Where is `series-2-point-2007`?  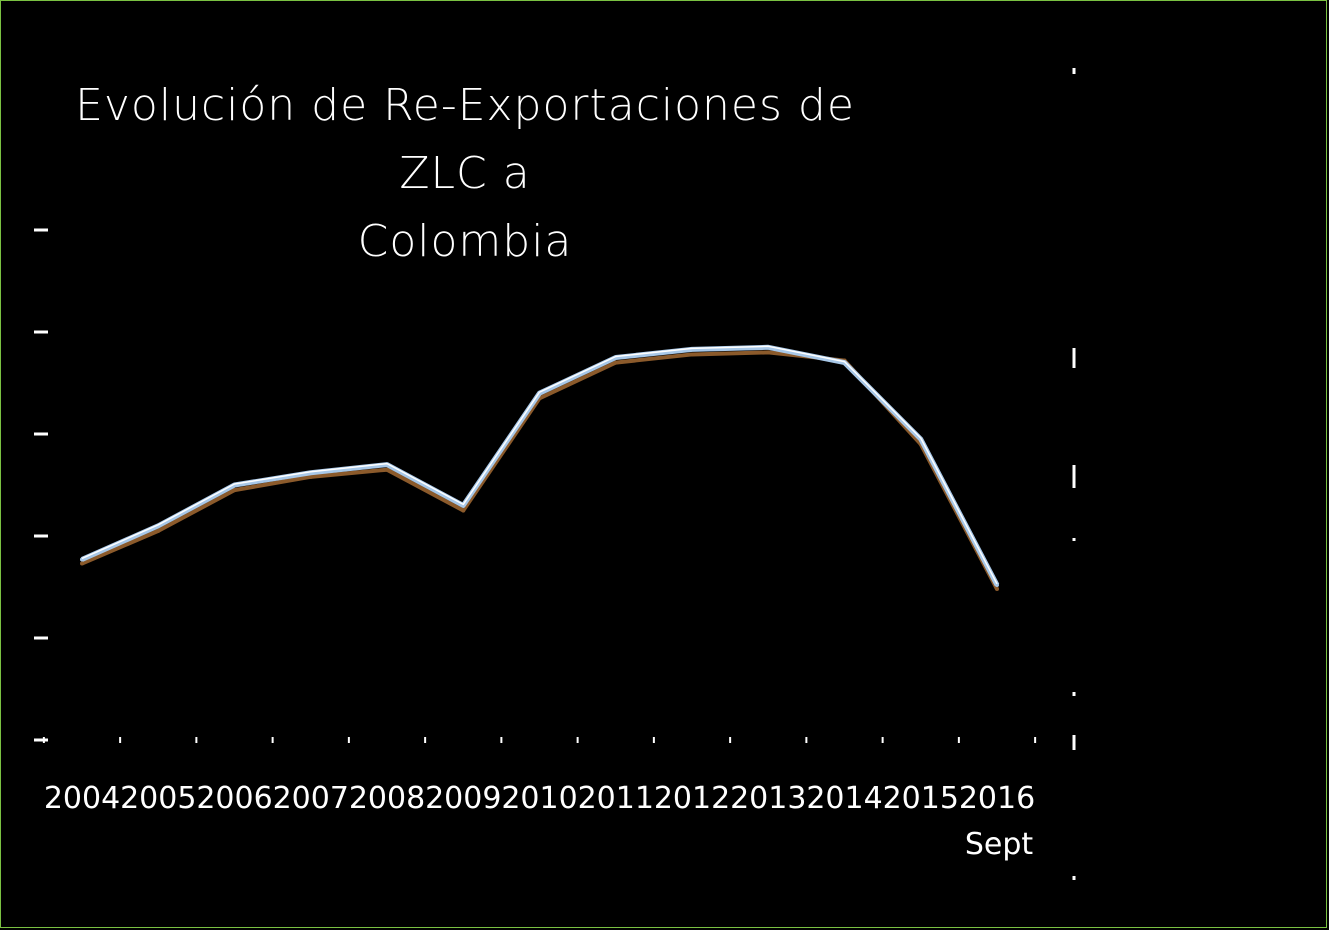
series-2-point-2007 is located at coordinates (310, 476).